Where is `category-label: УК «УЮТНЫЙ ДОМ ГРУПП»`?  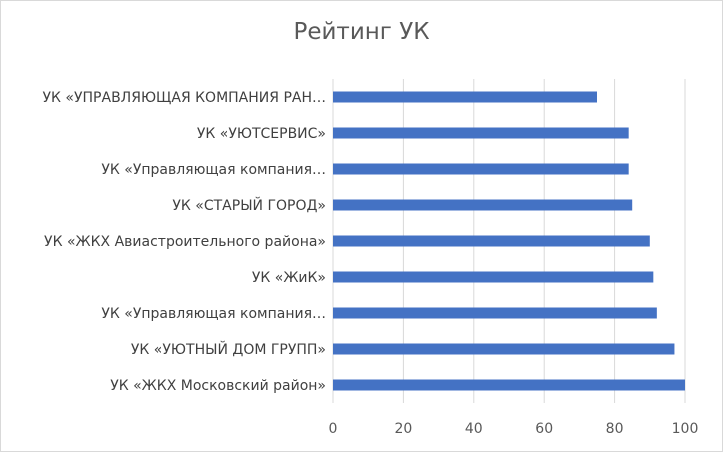
category-label: УК «УЮТНЫЙ ДОМ ГРУПП» is located at coordinates (228, 349).